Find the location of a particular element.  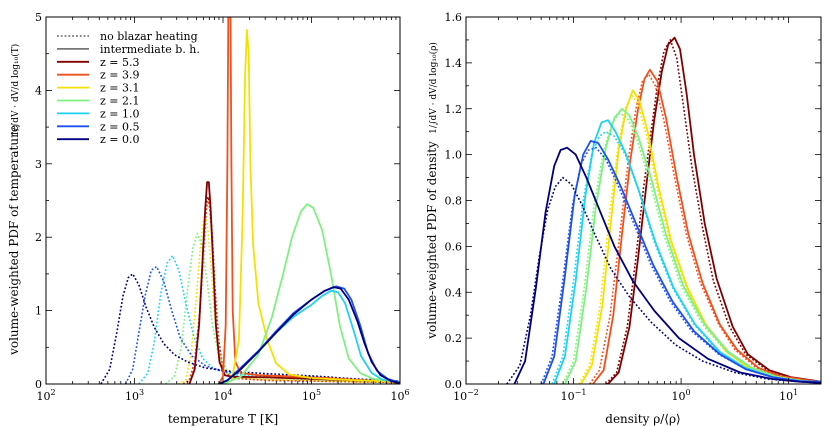

left-x-tick-label: 10⁵ is located at coordinates (311, 395).